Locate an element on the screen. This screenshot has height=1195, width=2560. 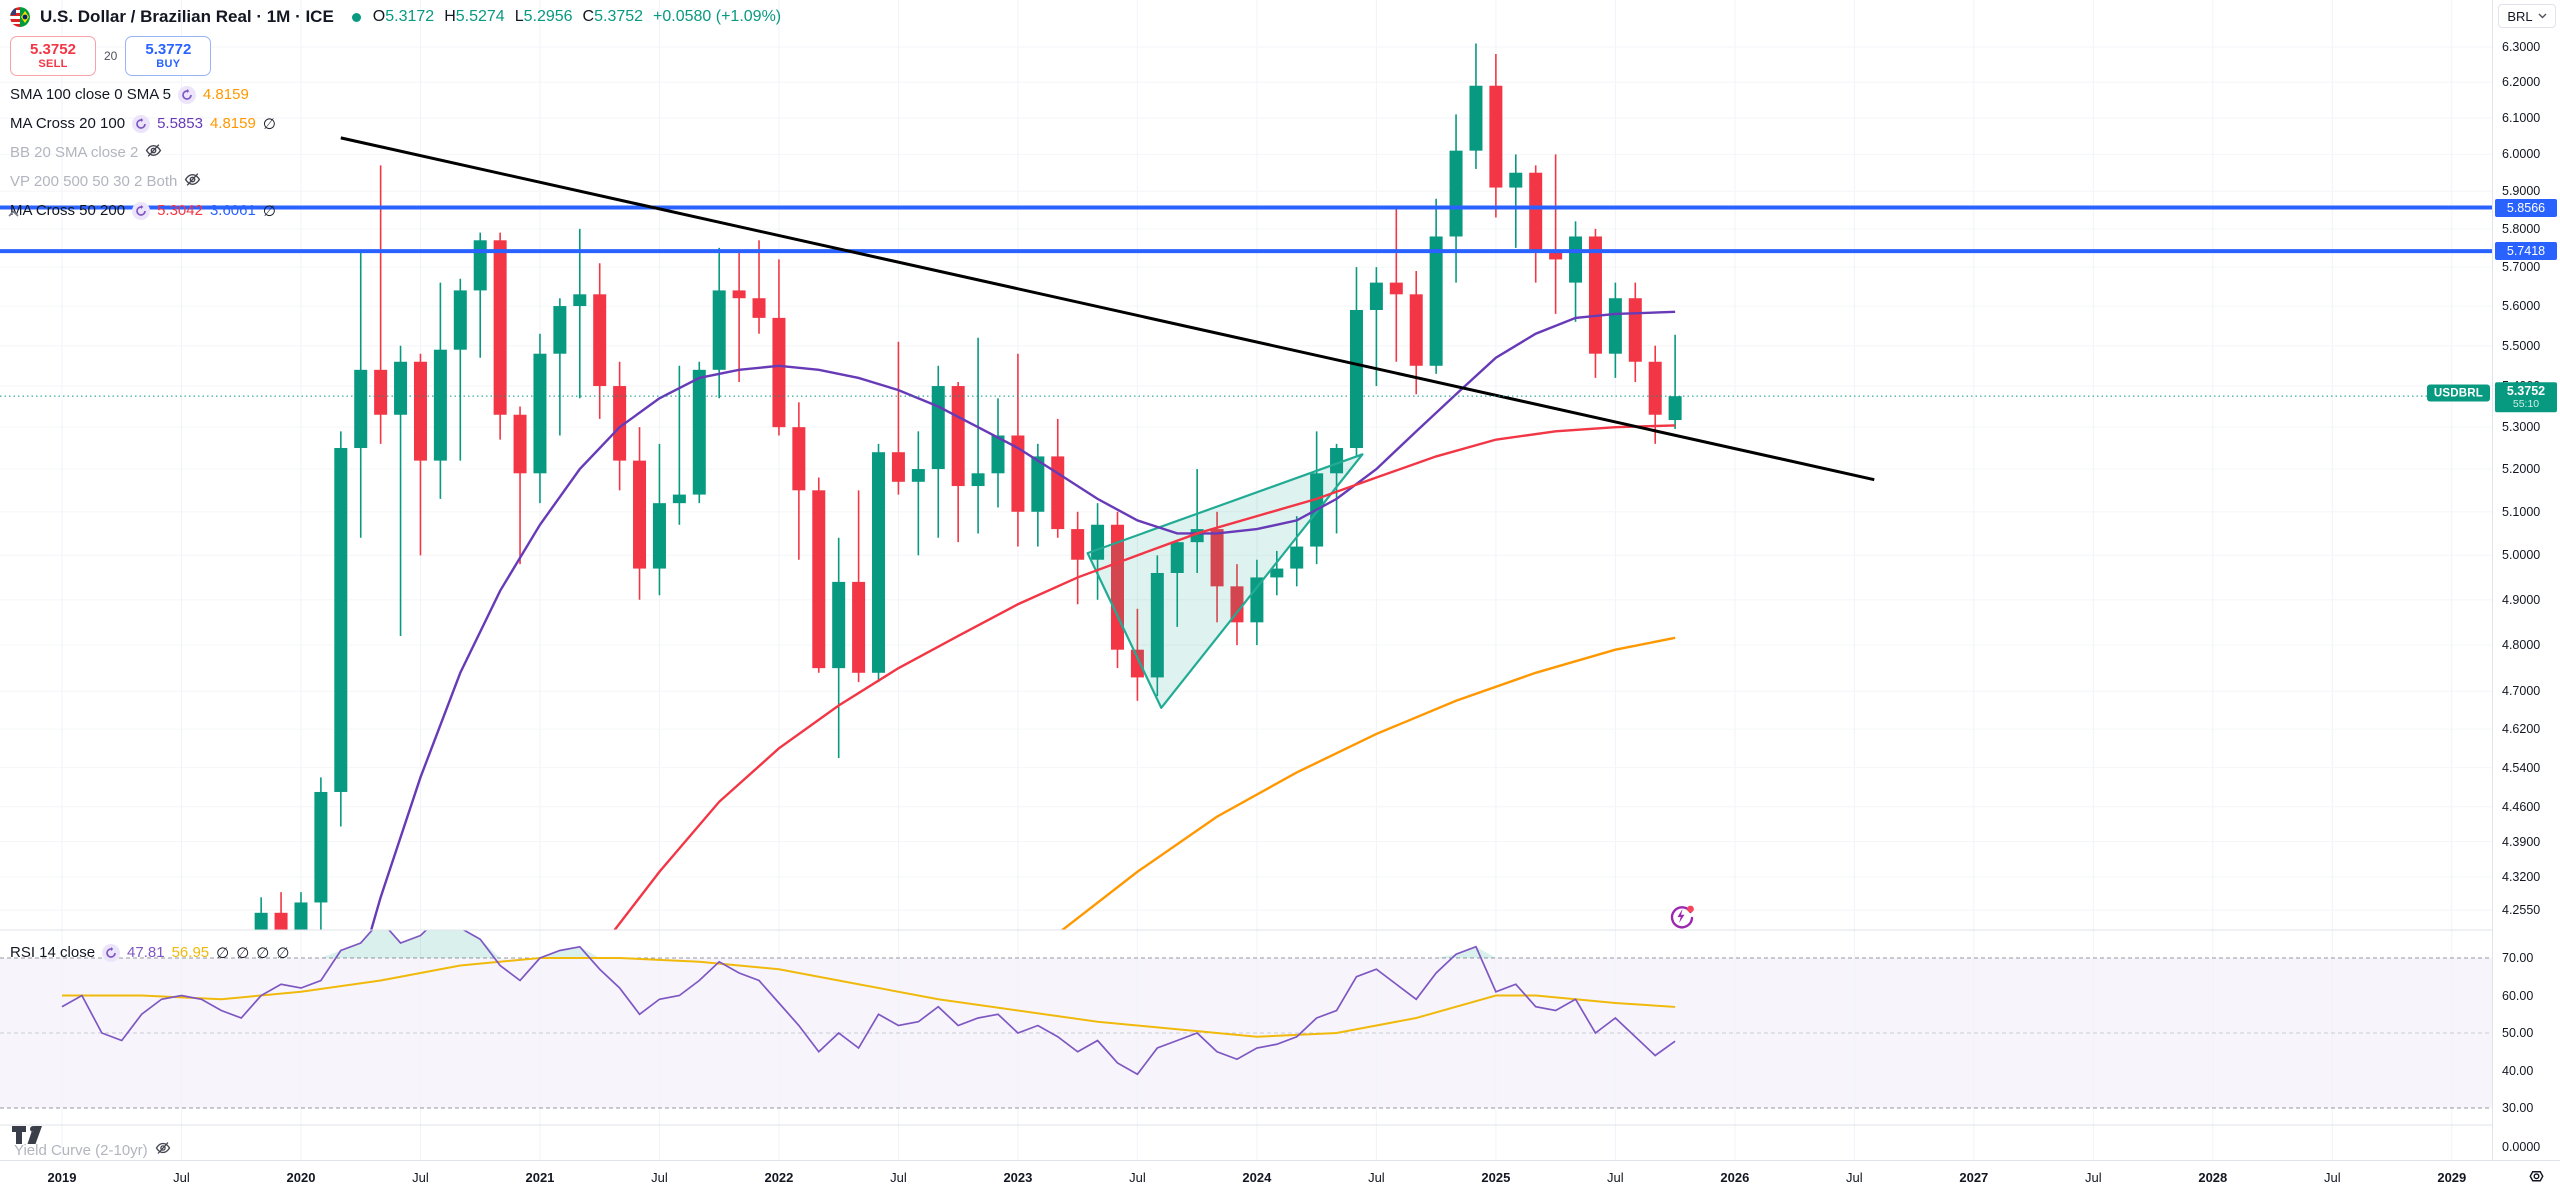
time-tick-2020: 2020 is located at coordinates (301, 1177).